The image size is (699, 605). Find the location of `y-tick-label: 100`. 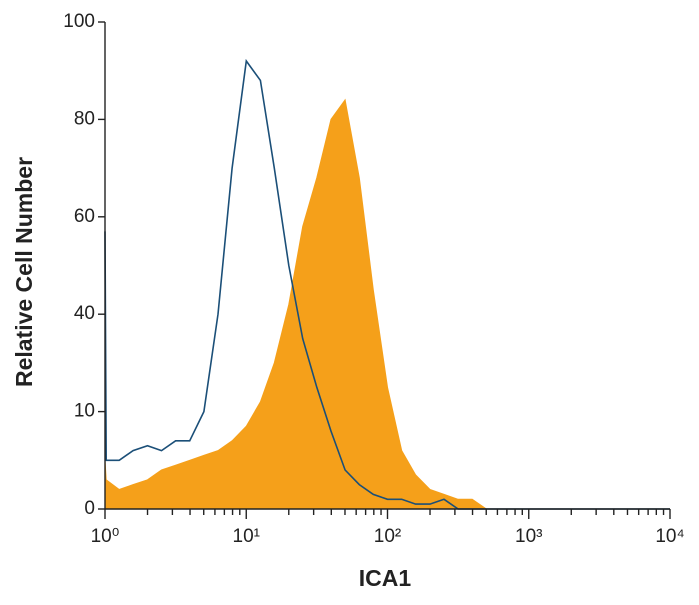

y-tick-label: 100 is located at coordinates (79, 21).